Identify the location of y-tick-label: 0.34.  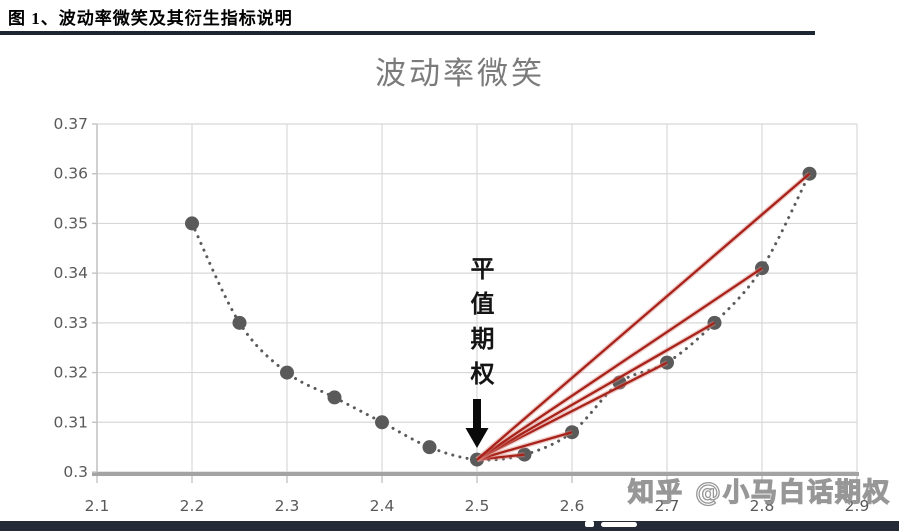
(70, 273).